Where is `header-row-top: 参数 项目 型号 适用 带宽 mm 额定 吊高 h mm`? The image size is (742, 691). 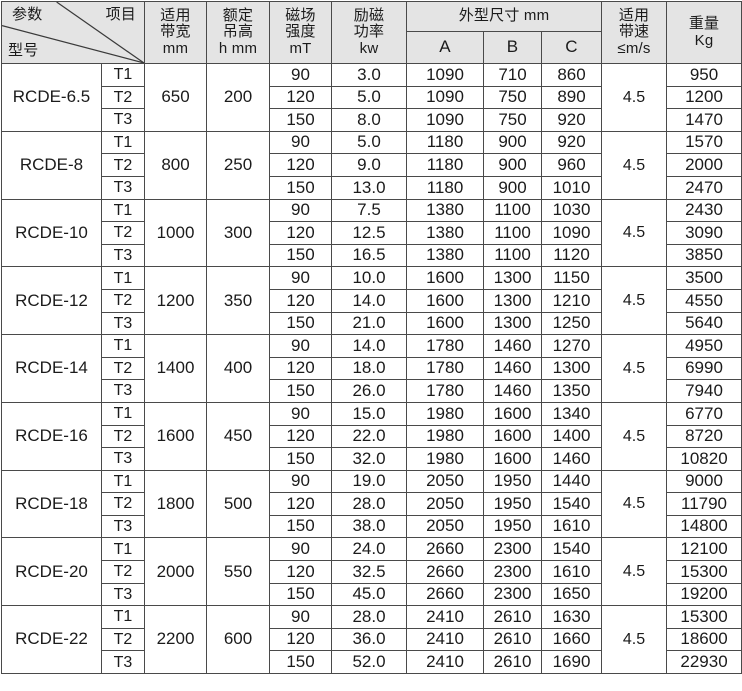 header-row-top: 参数 项目 型号 适用 带宽 mm 额定 吊高 h mm is located at coordinates (371, 32).